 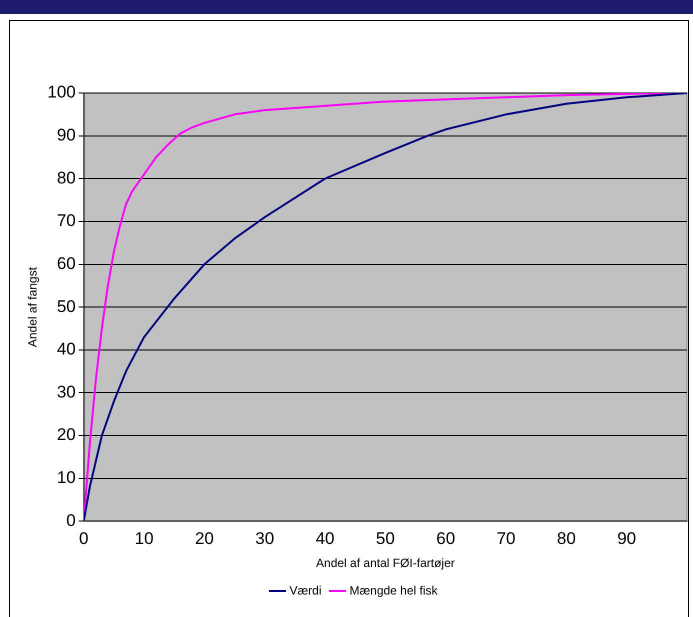 I want to click on y-tick-label: 50, so click(x=66, y=306).